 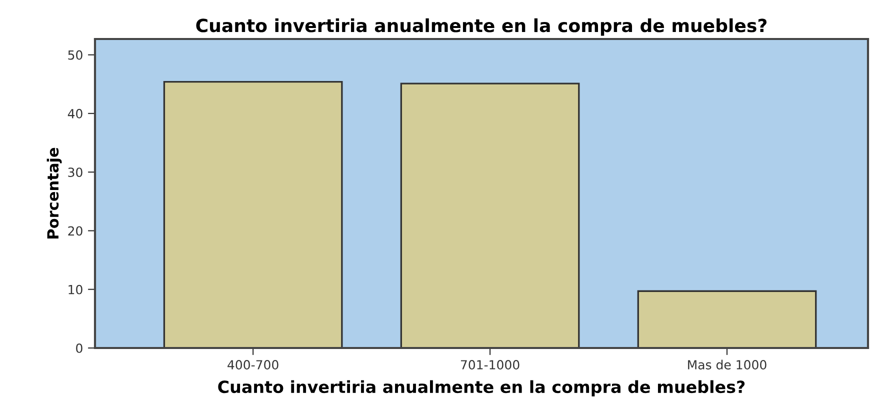 I want to click on y-tick-label: 20, so click(x=75, y=231).